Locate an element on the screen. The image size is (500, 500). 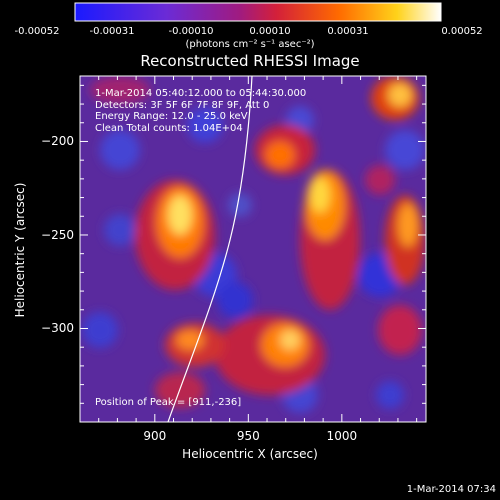
x-axis-label: Heliocentric X (arcsec) is located at coordinates (250, 454).